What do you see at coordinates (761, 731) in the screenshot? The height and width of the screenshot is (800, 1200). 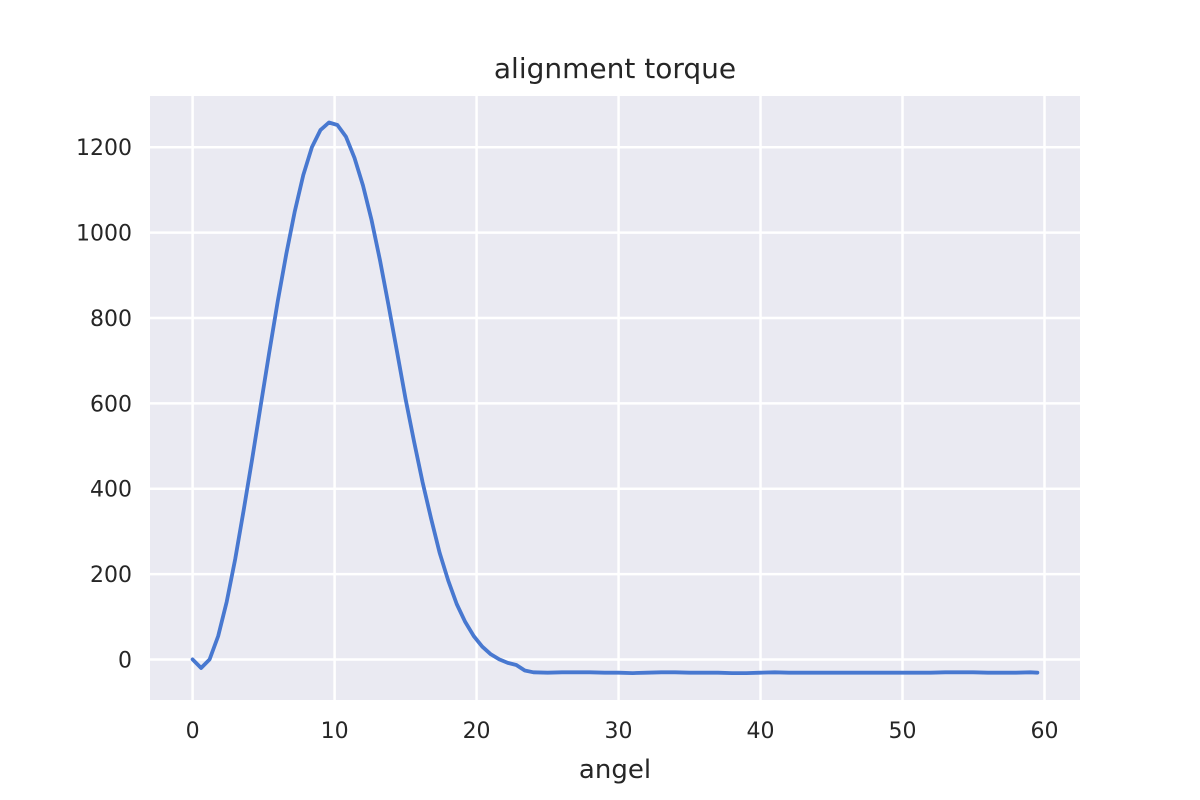 I see `x-tick-label: 40` at bounding box center [761, 731].